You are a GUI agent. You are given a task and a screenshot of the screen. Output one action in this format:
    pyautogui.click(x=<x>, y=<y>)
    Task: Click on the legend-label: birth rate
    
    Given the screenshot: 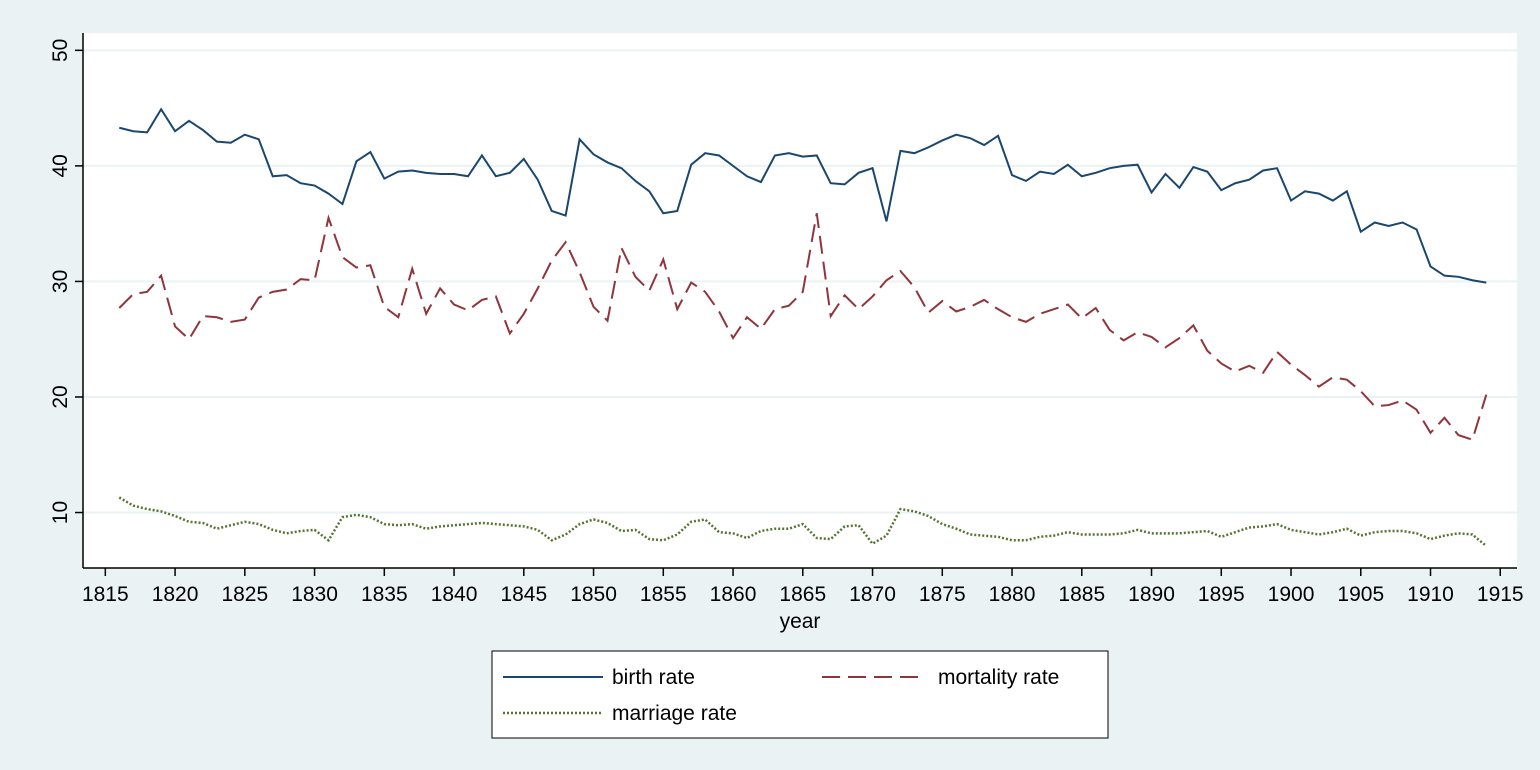 What is the action you would take?
    pyautogui.click(x=653, y=677)
    